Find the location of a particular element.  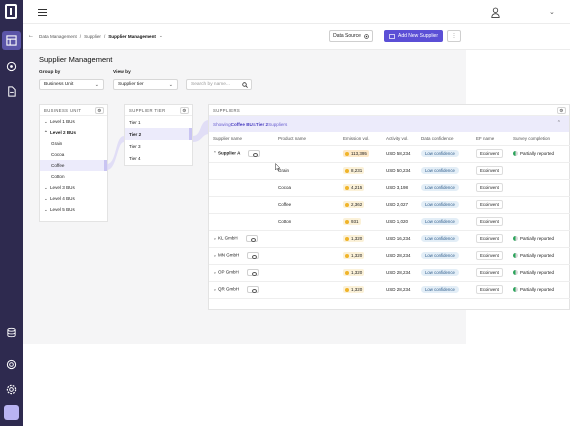

supplier-name: KL GmbH is located at coordinates (228, 238).